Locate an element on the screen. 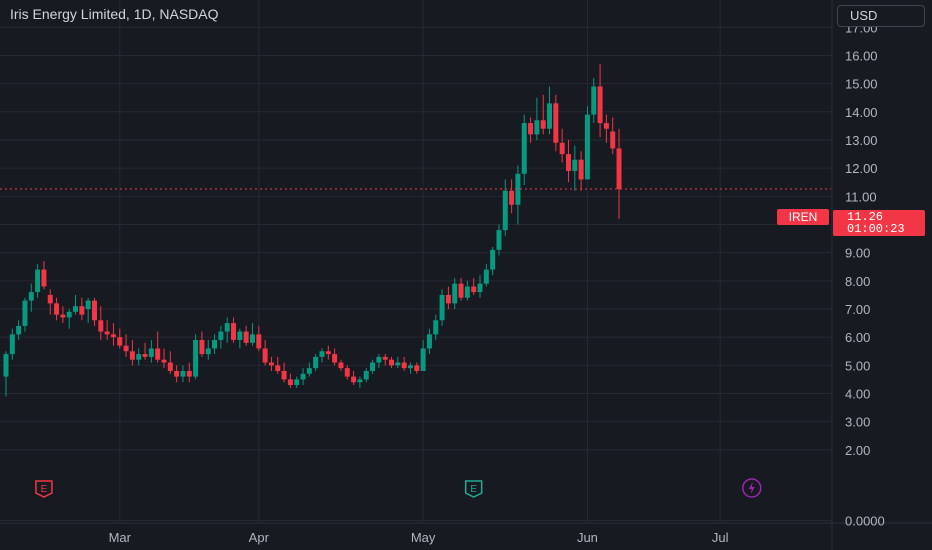 Image resolution: width=932 pixels, height=550 pixels. split-event-icon is located at coordinates (752, 488).